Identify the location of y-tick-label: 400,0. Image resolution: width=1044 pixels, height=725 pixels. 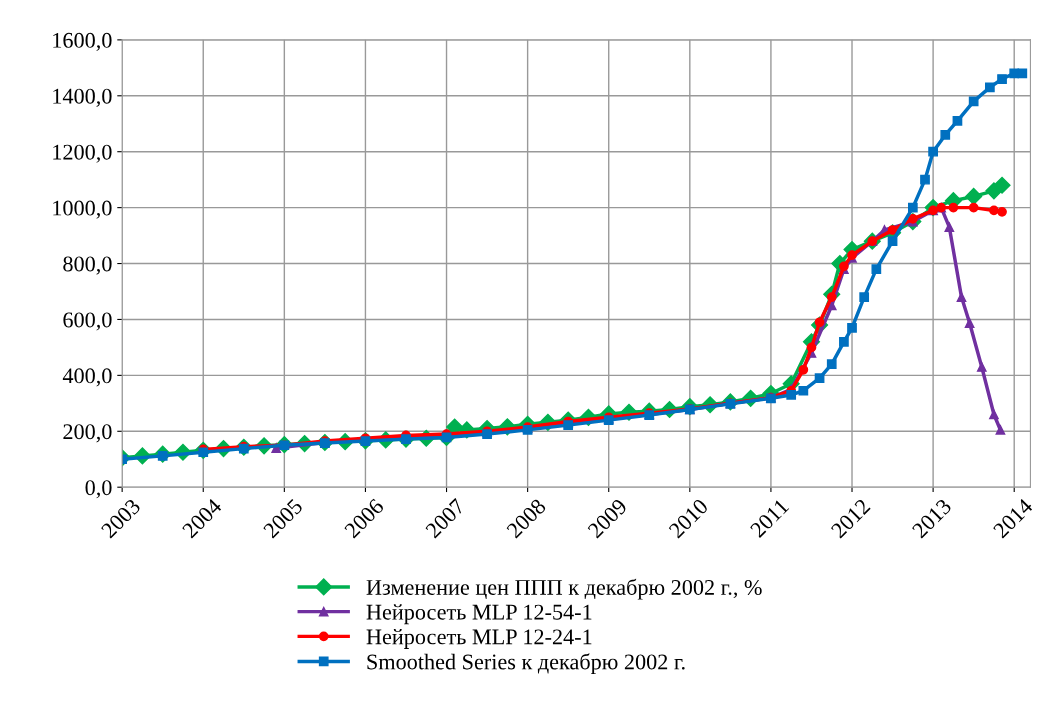
(87, 377).